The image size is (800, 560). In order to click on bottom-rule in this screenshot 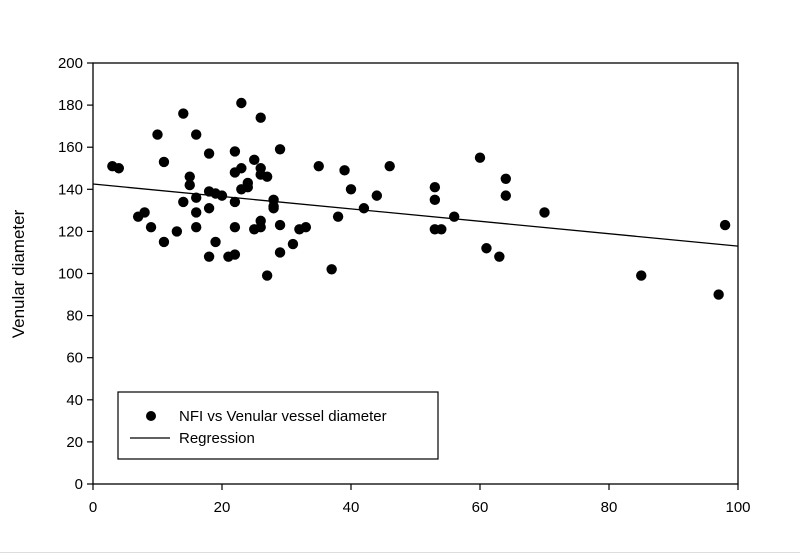, I will do `click(400, 552)`.